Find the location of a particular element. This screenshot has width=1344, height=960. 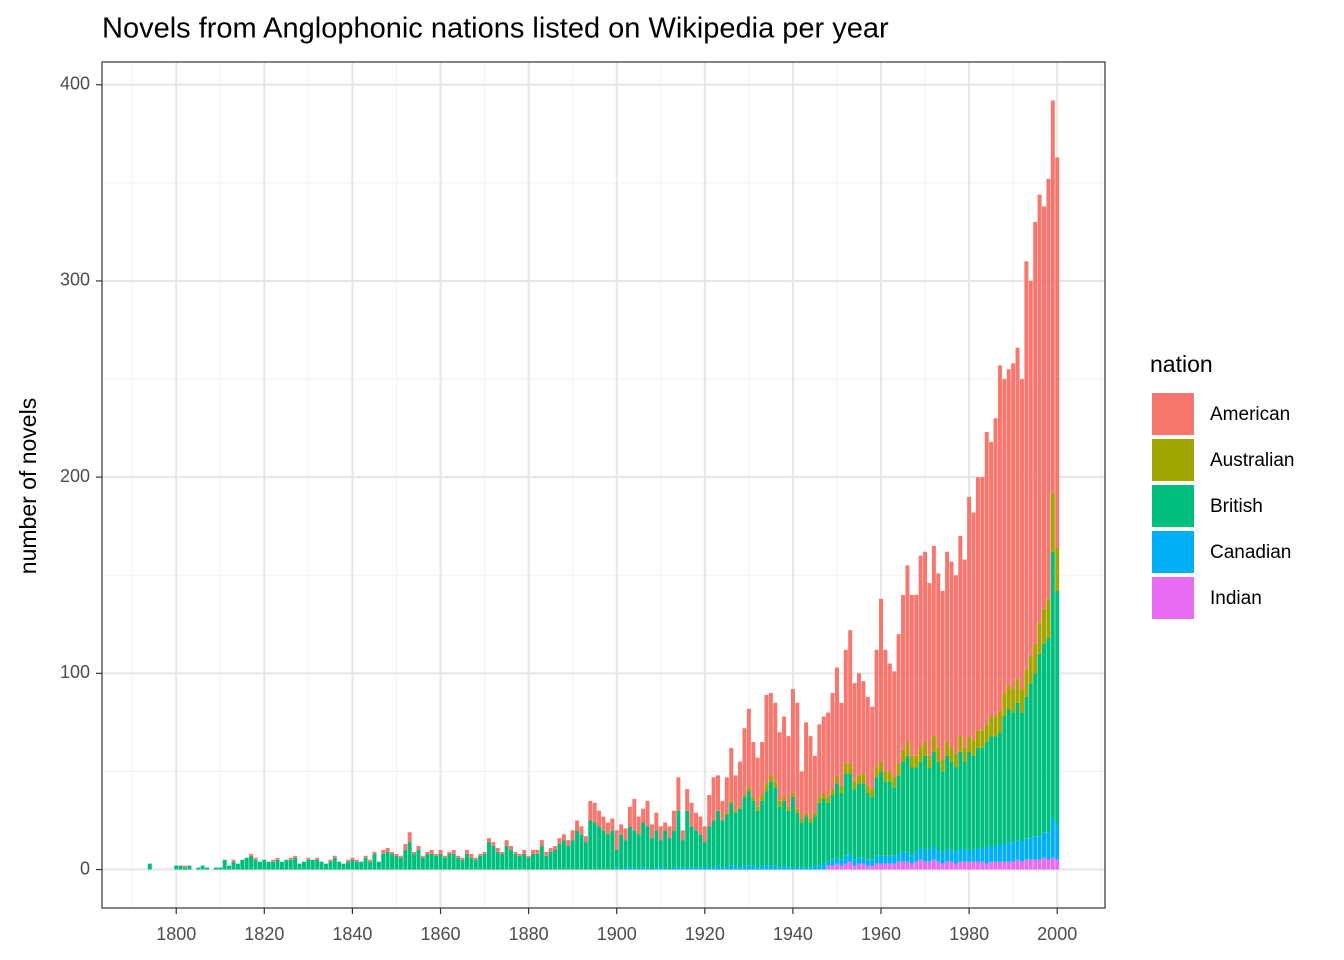

y-tick-label: 300 is located at coordinates (75, 280).